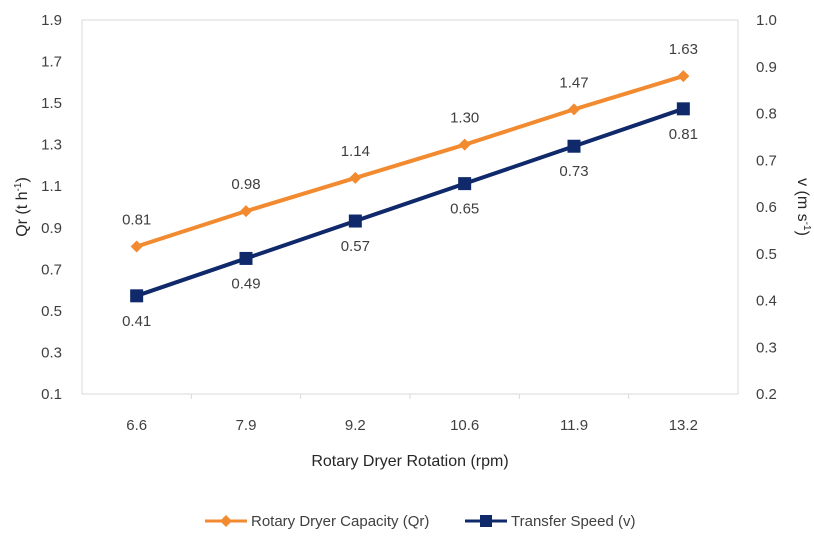 This screenshot has height=536, width=814. I want to click on y-left-axis-ticks: 0.1 0.3 0.5 0.7 0.9 1.1 1.3 1.5 1.7 1.9, so click(51, 207).